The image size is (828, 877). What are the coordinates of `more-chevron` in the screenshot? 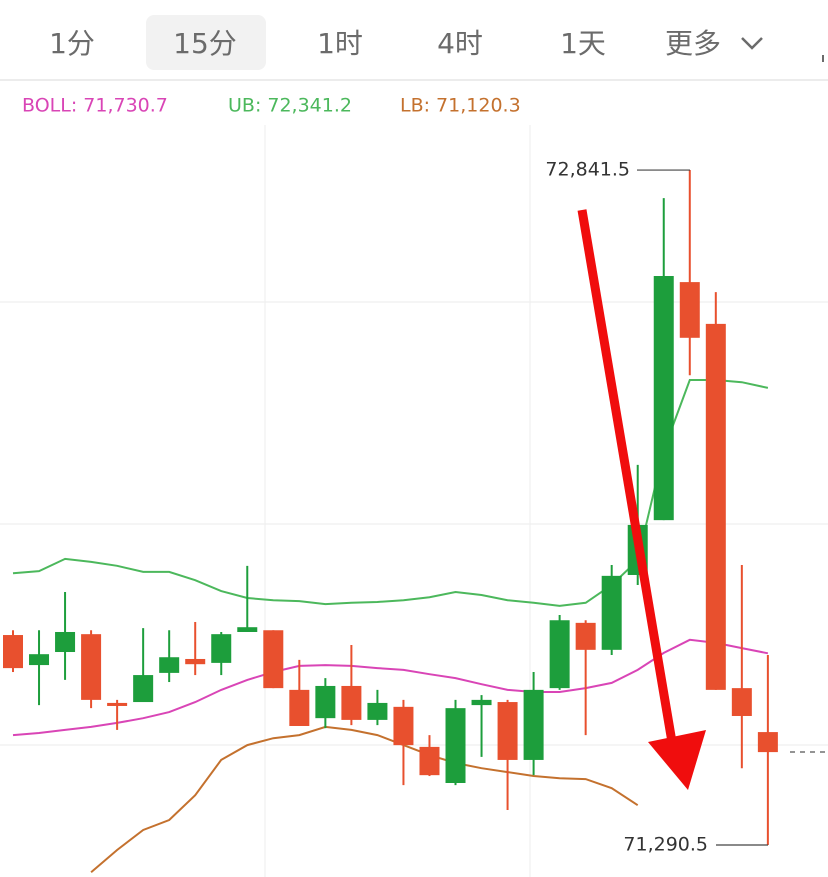 It's located at (752, 43).